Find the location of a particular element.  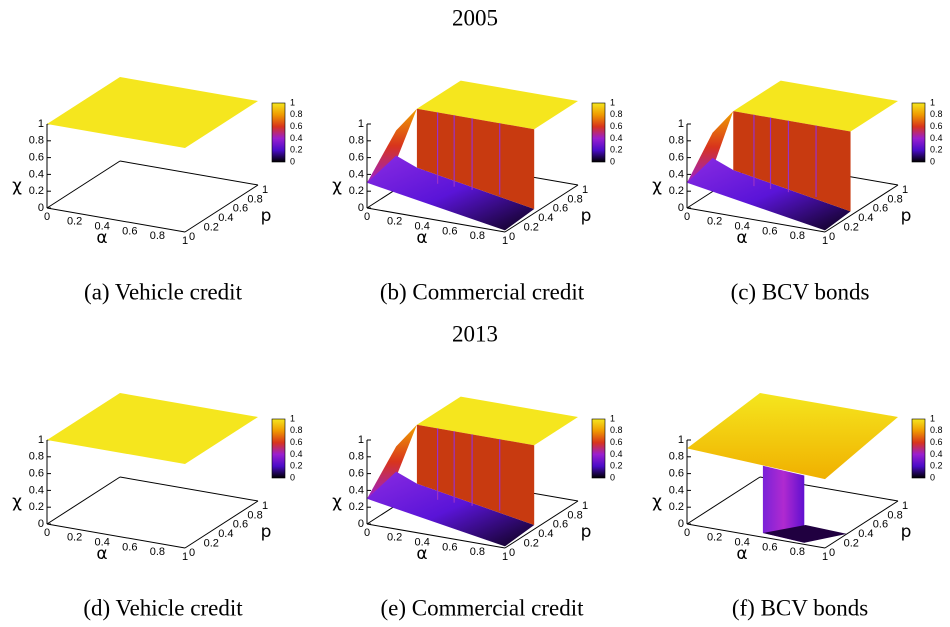

panel-caption: (e) Commercial credit is located at coordinates (482, 607).